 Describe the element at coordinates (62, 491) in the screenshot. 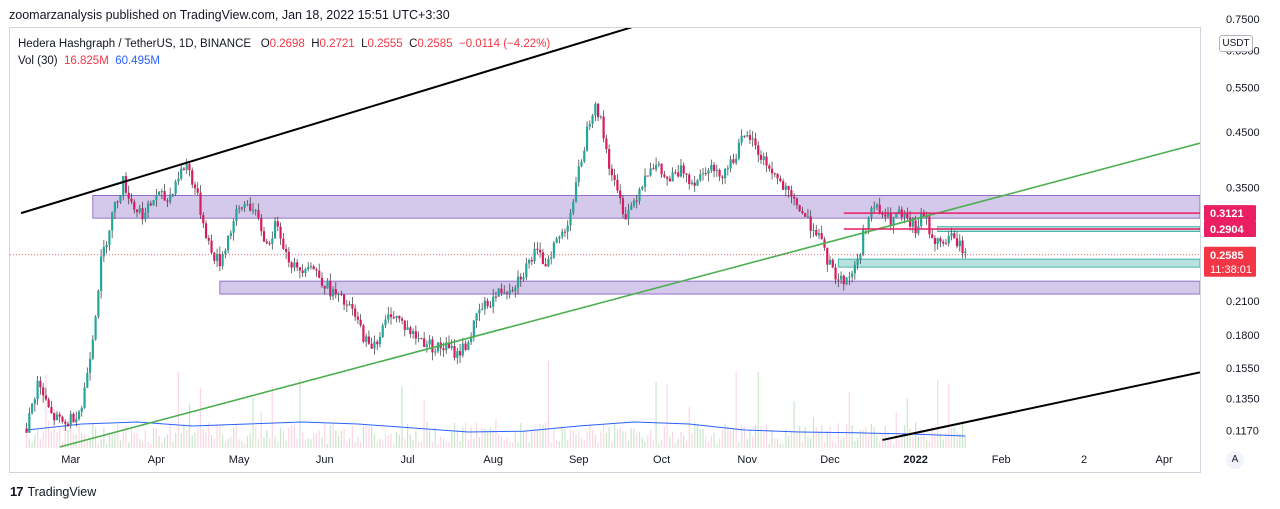

I see `brand-name: TradingView` at that location.